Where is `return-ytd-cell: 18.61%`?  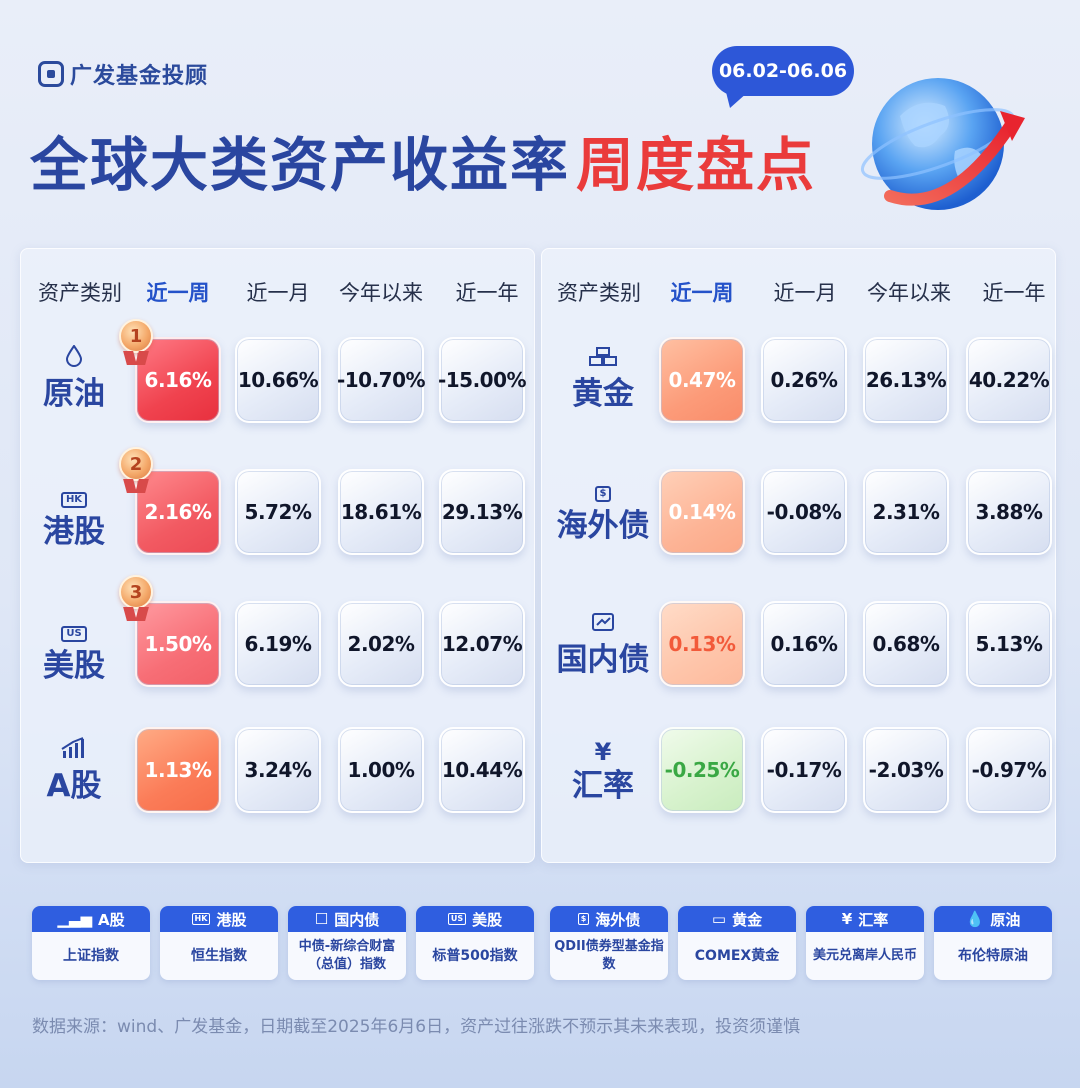
return-ytd-cell: 18.61% is located at coordinates (381, 512).